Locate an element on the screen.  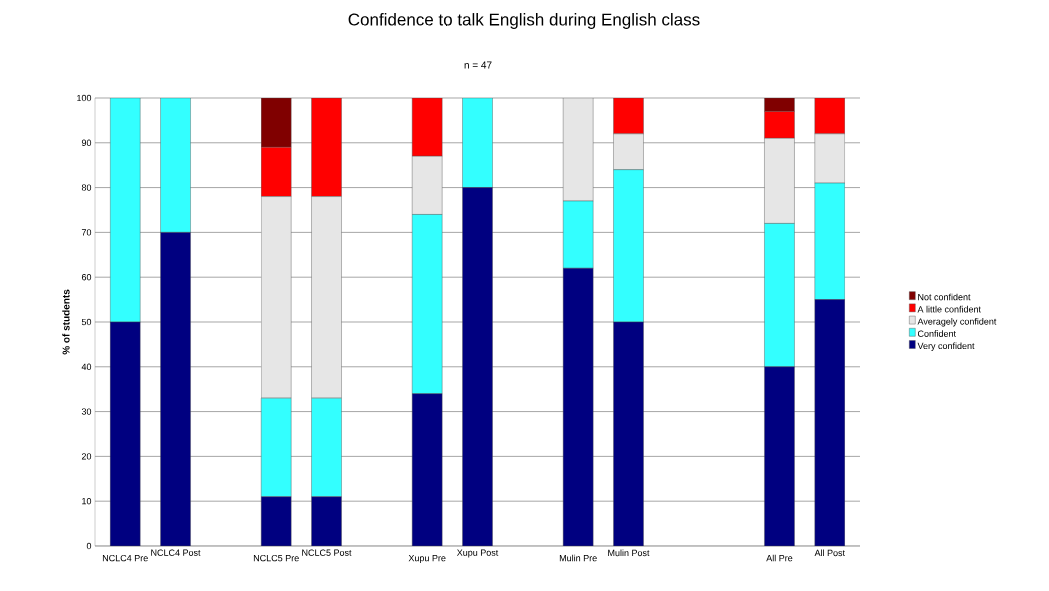
y-tick-label: 80 is located at coordinates (86, 187).